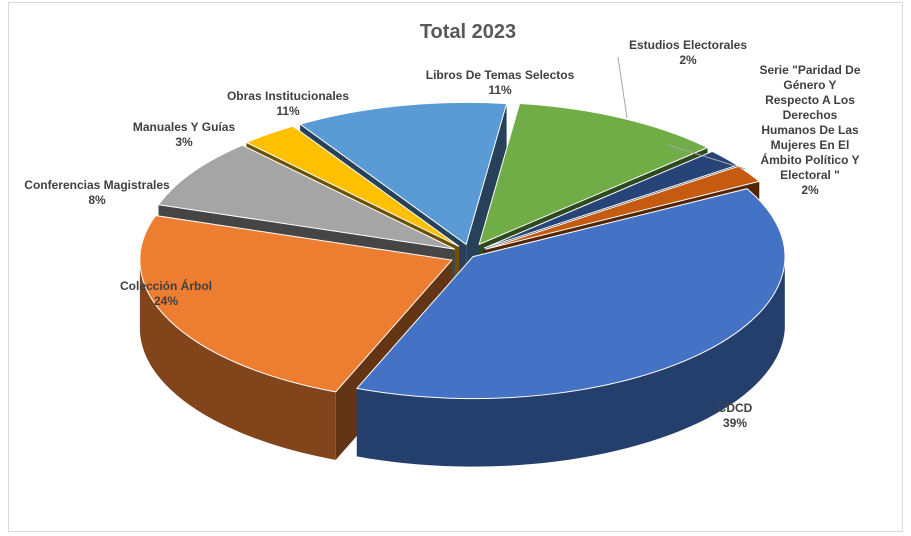 Image resolution: width=911 pixels, height=536 pixels. I want to click on data-label-text: Derechos, so click(810, 115).